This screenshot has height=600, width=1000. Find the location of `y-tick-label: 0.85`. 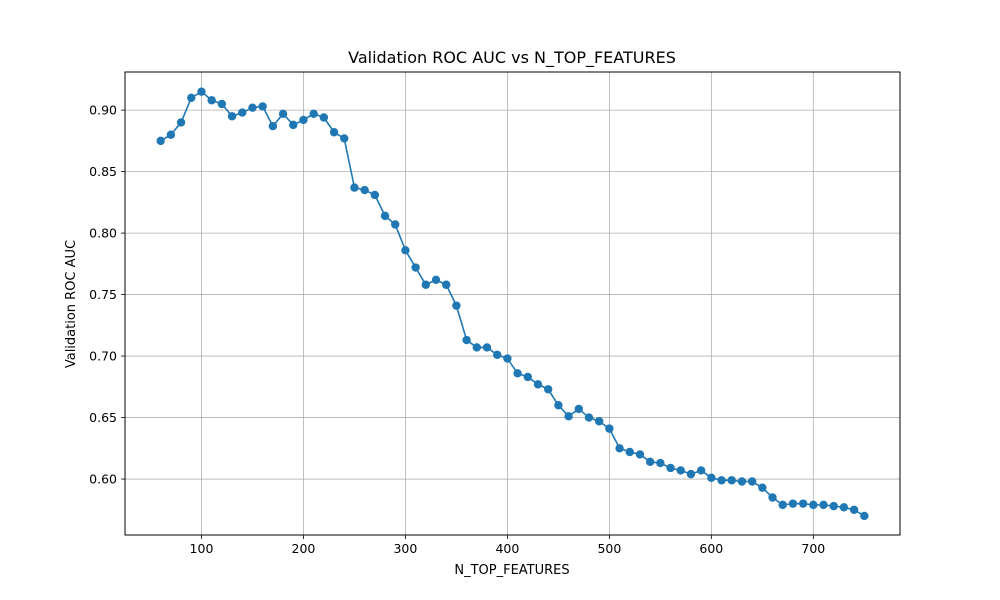

y-tick-label: 0.85 is located at coordinates (103, 171).